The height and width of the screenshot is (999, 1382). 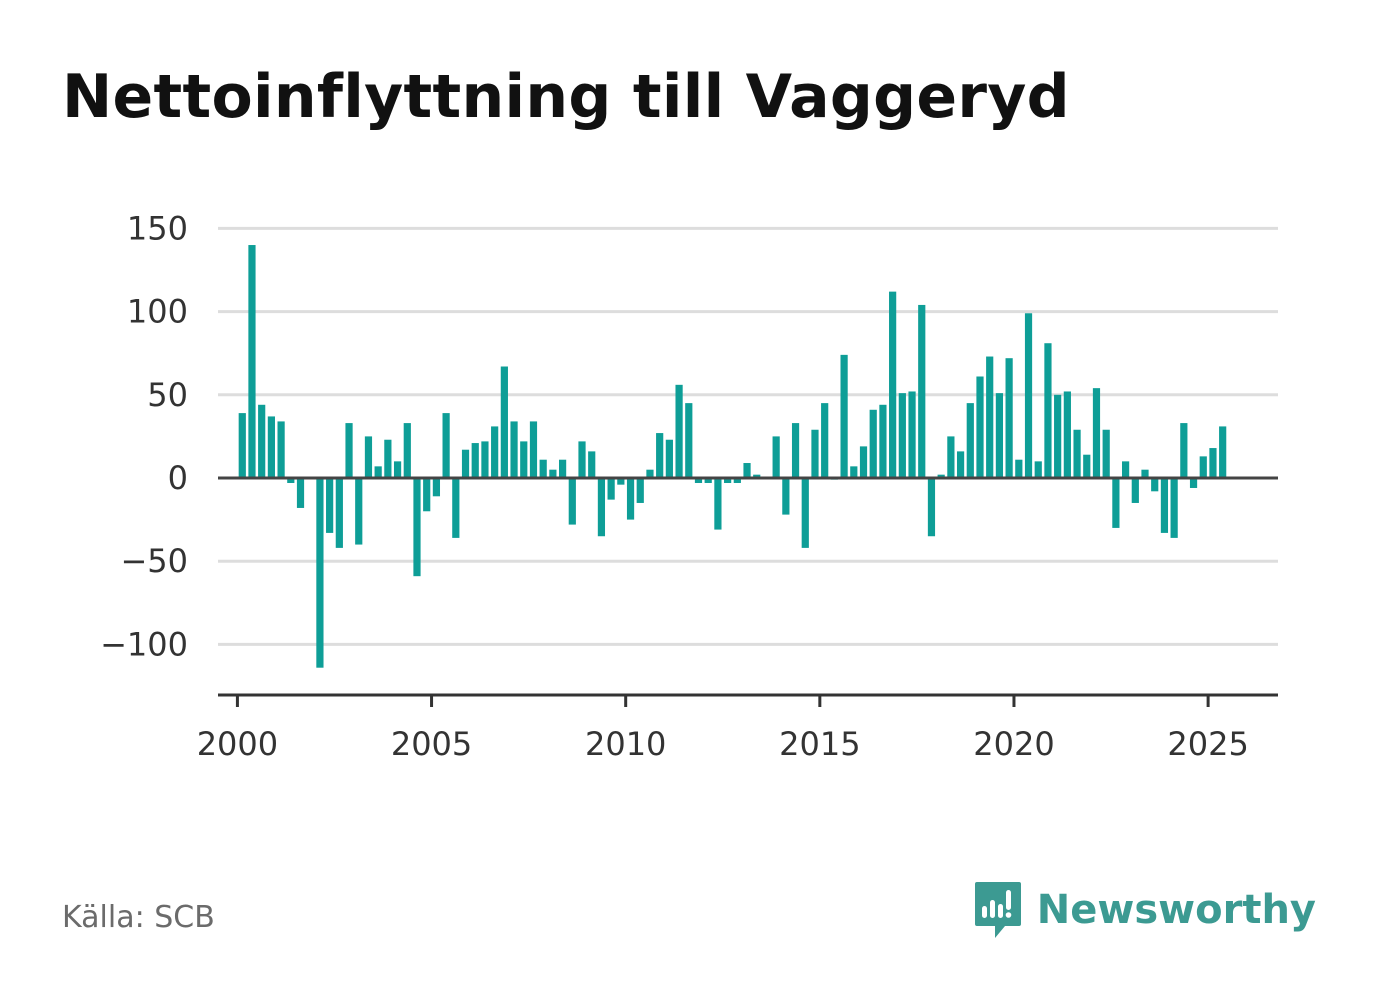 I want to click on x-tick-label: 2015, so click(x=819, y=744).